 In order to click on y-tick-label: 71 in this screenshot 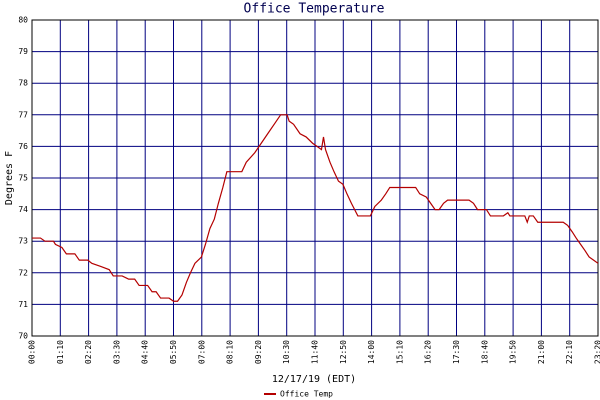, I will do `click(23, 304)`.